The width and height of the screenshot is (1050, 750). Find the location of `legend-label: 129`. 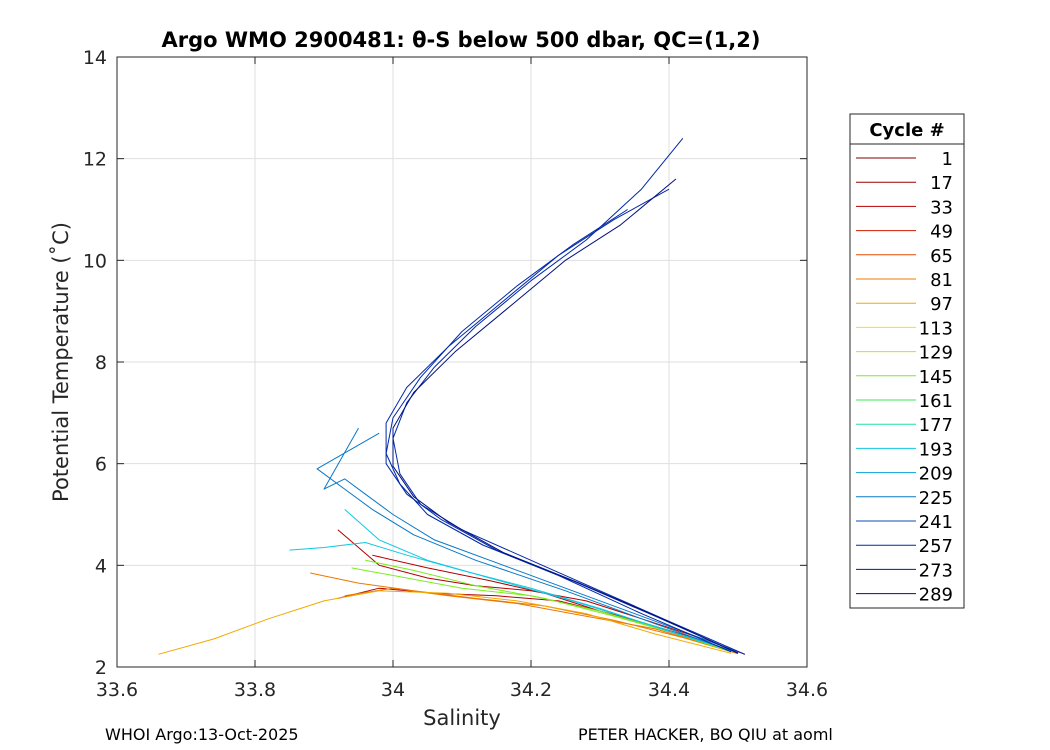

legend-label: 129 is located at coordinates (936, 353).